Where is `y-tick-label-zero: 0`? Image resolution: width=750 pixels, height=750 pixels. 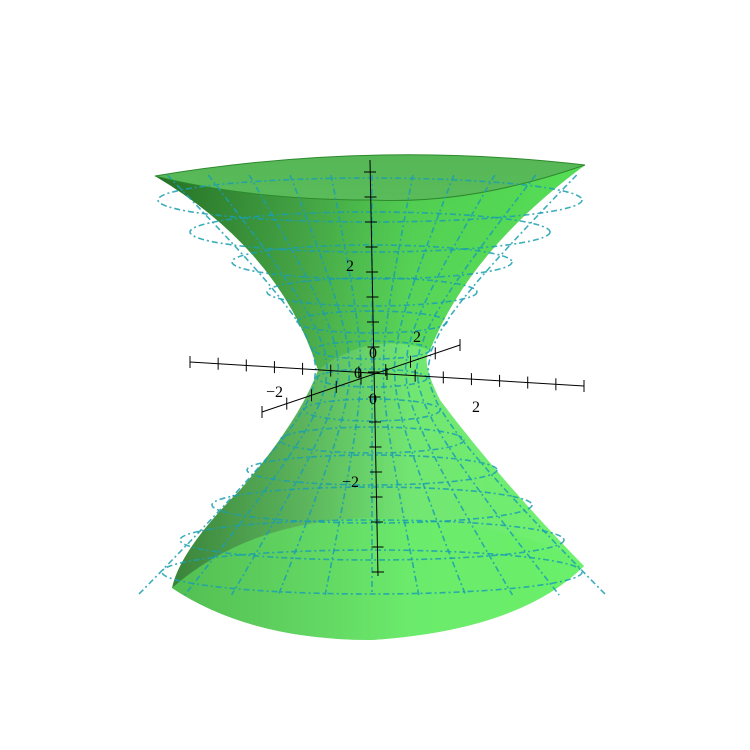 y-tick-label-zero: 0 is located at coordinates (373, 353).